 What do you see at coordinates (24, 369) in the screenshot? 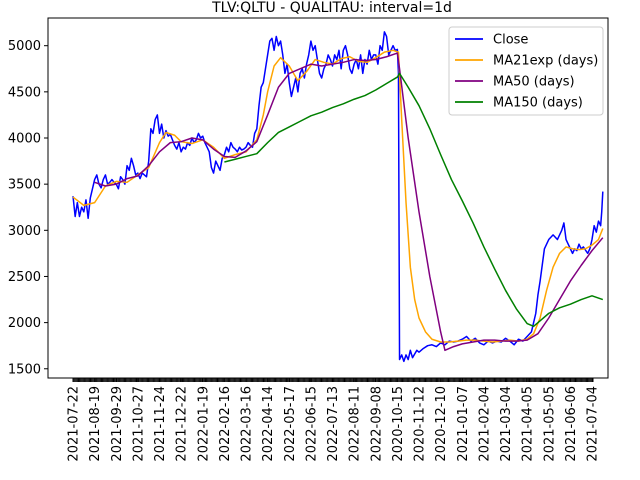
I see `y-tick-label: 1500` at bounding box center [24, 369].